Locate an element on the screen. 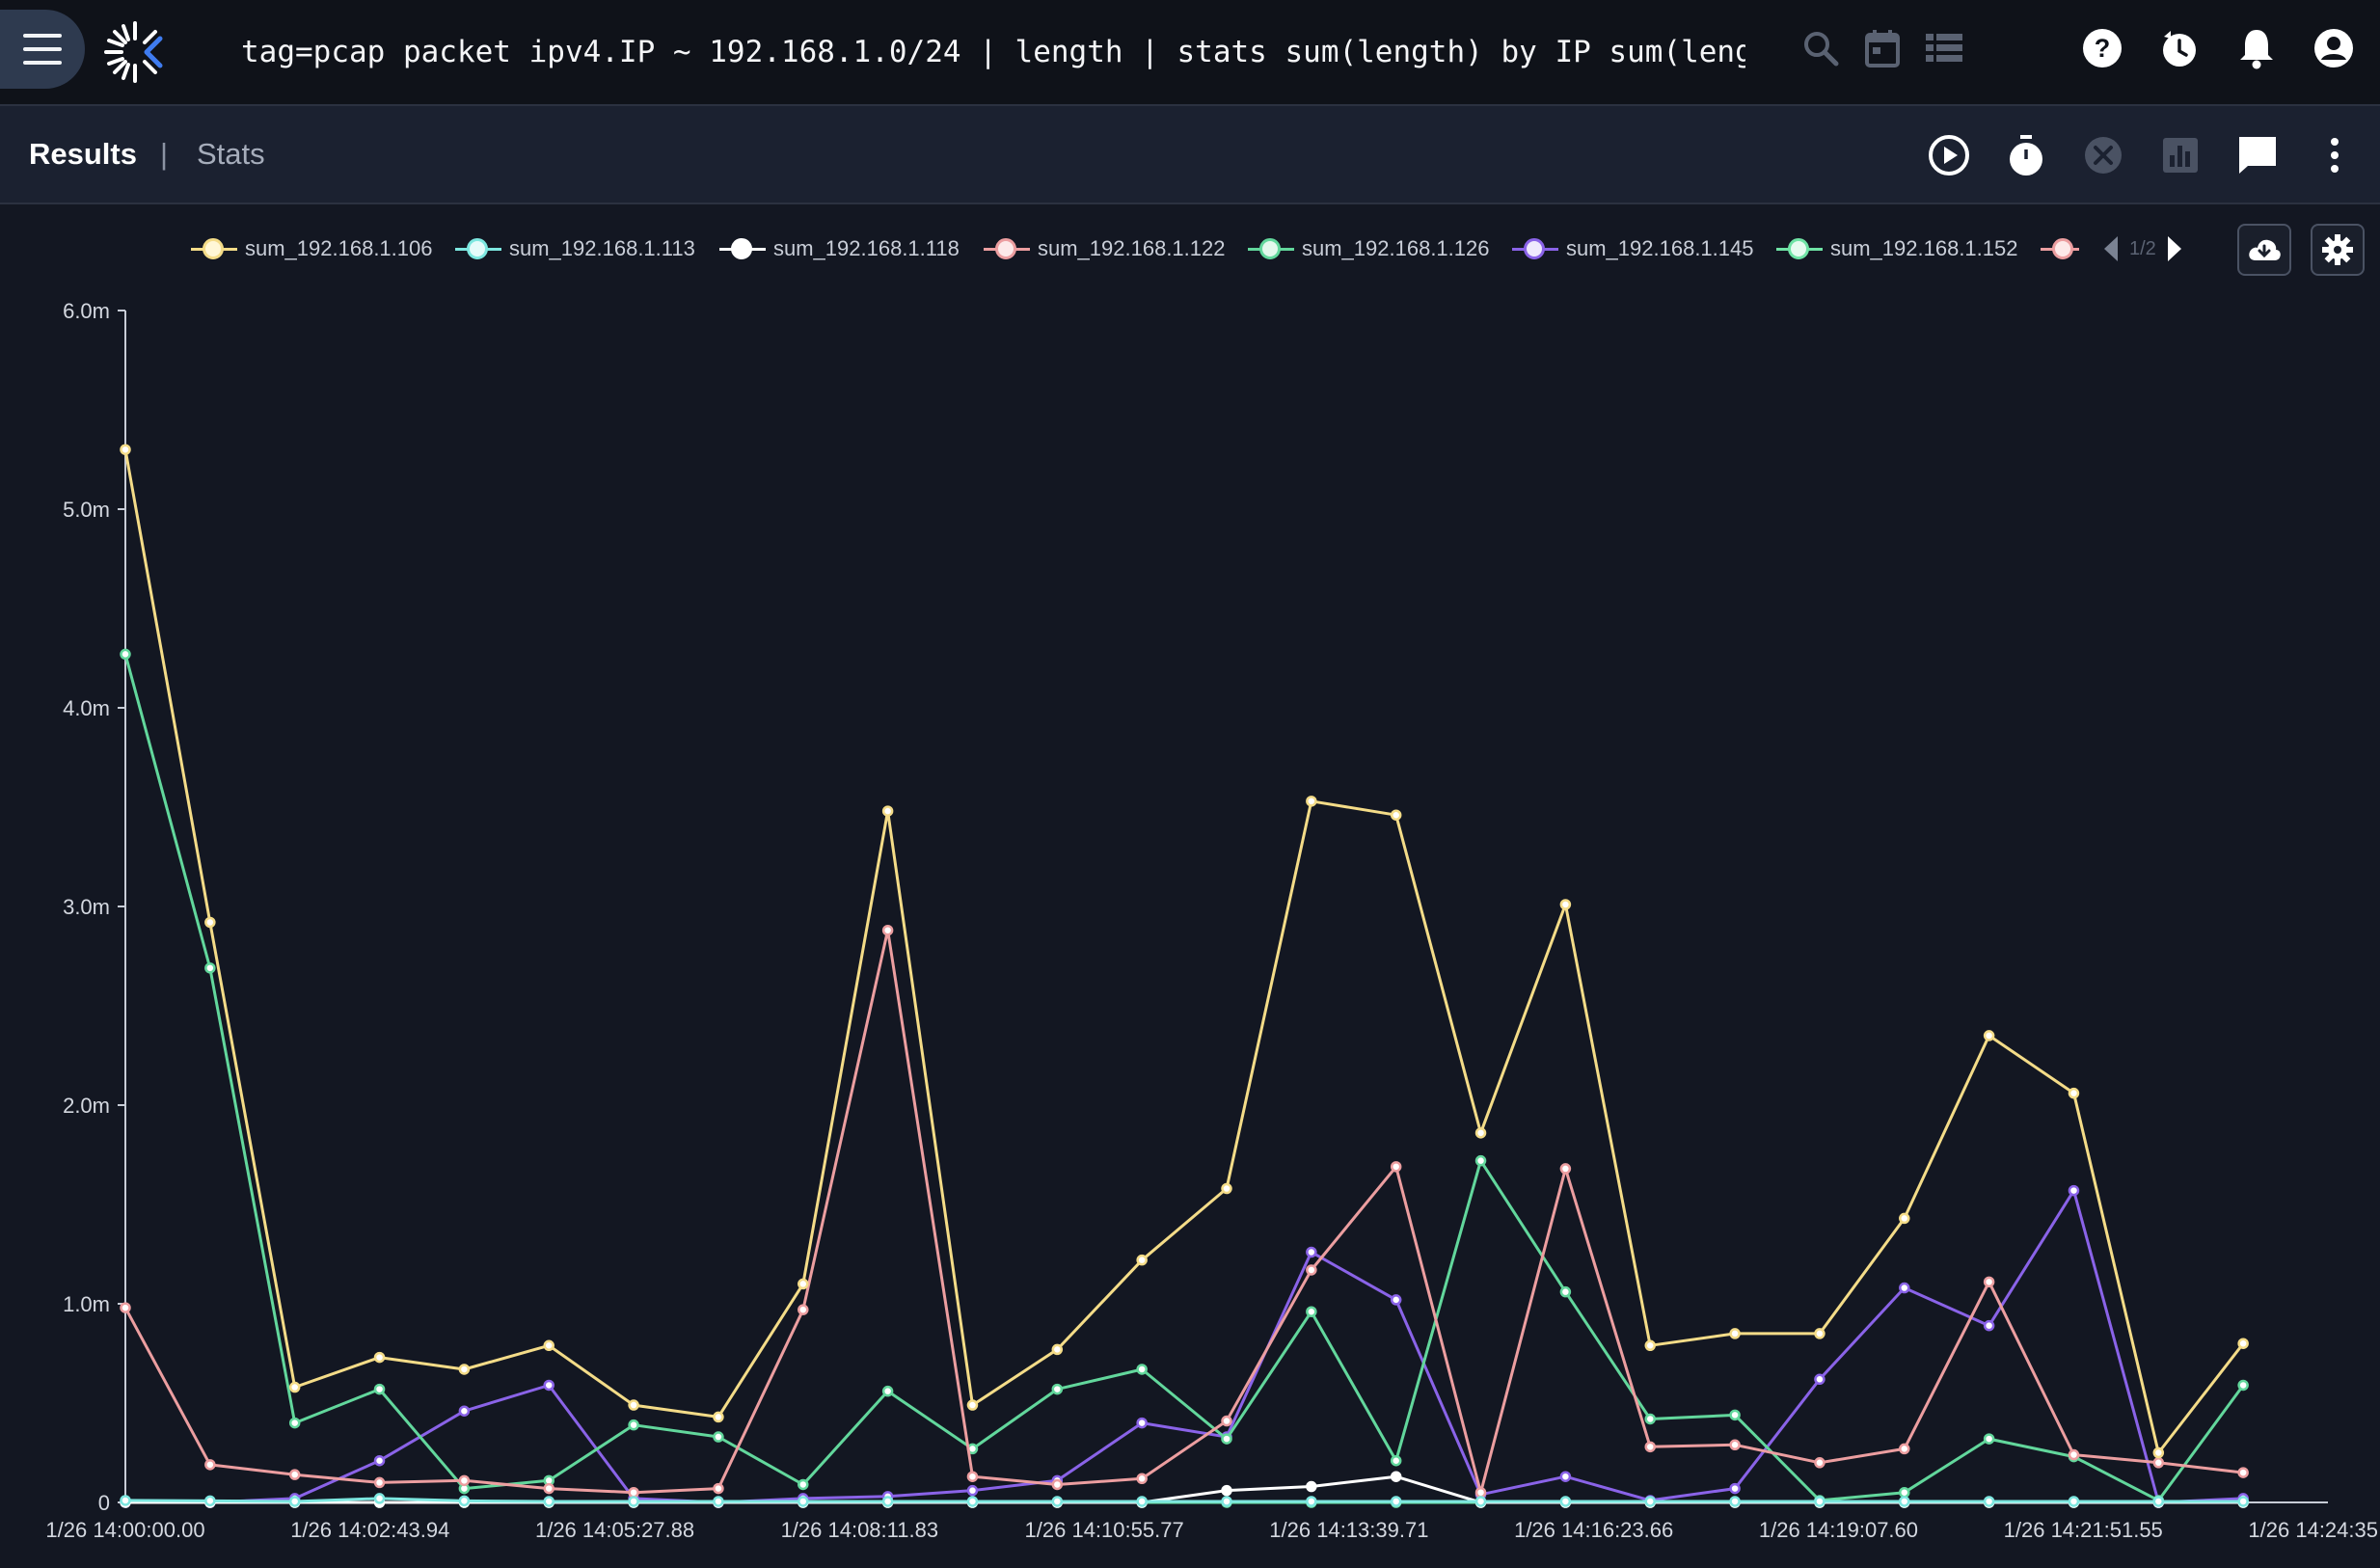 The width and height of the screenshot is (2380, 1568). y-tick-label: 4.0m is located at coordinates (87, 708).